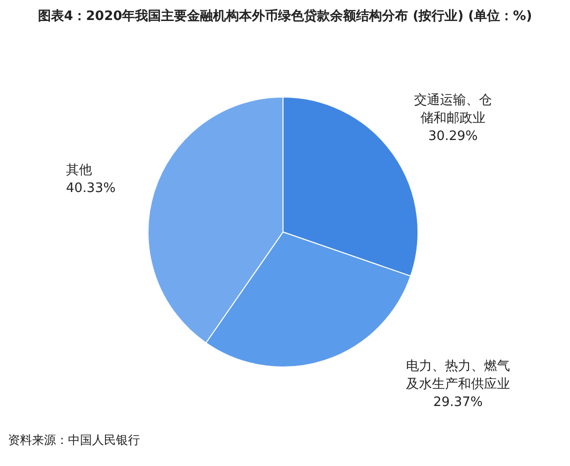 The width and height of the screenshot is (570, 466). What do you see at coordinates (91, 189) in the screenshot?
I see `data-label: 40.33%` at bounding box center [91, 189].